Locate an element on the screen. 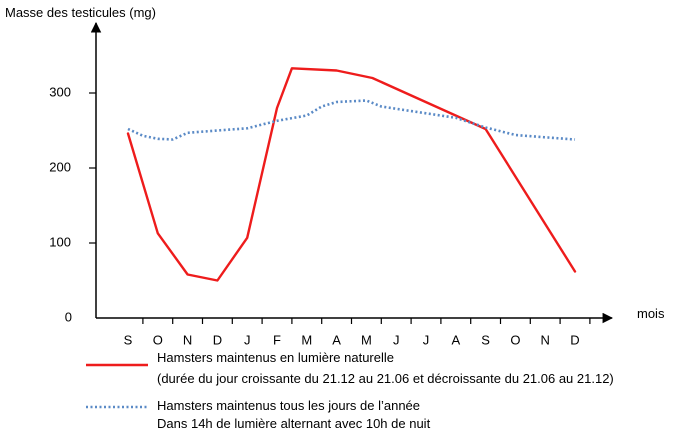 This screenshot has width=675, height=434. origin-label: 0 is located at coordinates (68, 316).